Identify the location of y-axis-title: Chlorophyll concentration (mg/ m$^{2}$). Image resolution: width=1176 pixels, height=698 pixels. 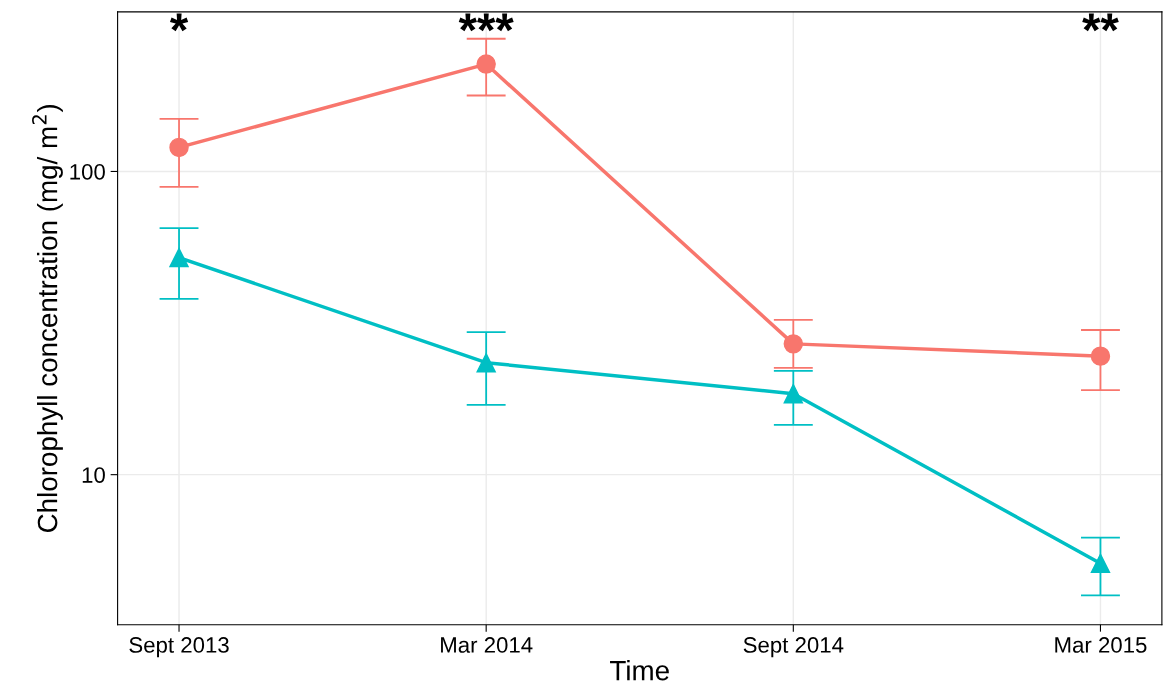
(47, 318).